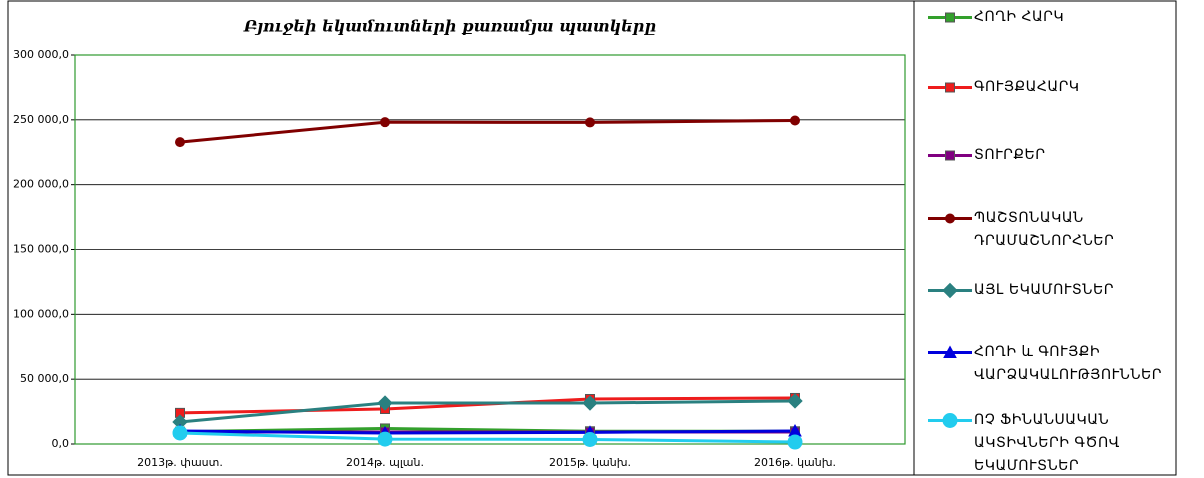 The width and height of the screenshot is (1204, 478). What do you see at coordinates (61, 443) in the screenshot?
I see `y-tick-label: 0,0` at bounding box center [61, 443].